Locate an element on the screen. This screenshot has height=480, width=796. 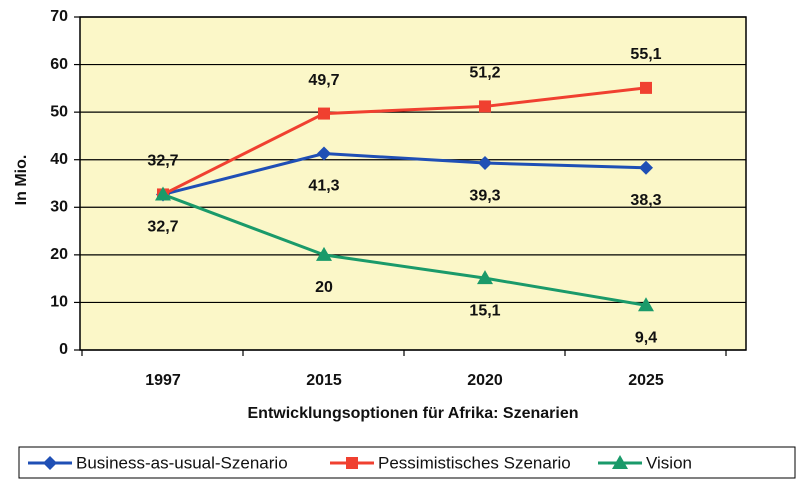
legend-label: Vision is located at coordinates (669, 462).